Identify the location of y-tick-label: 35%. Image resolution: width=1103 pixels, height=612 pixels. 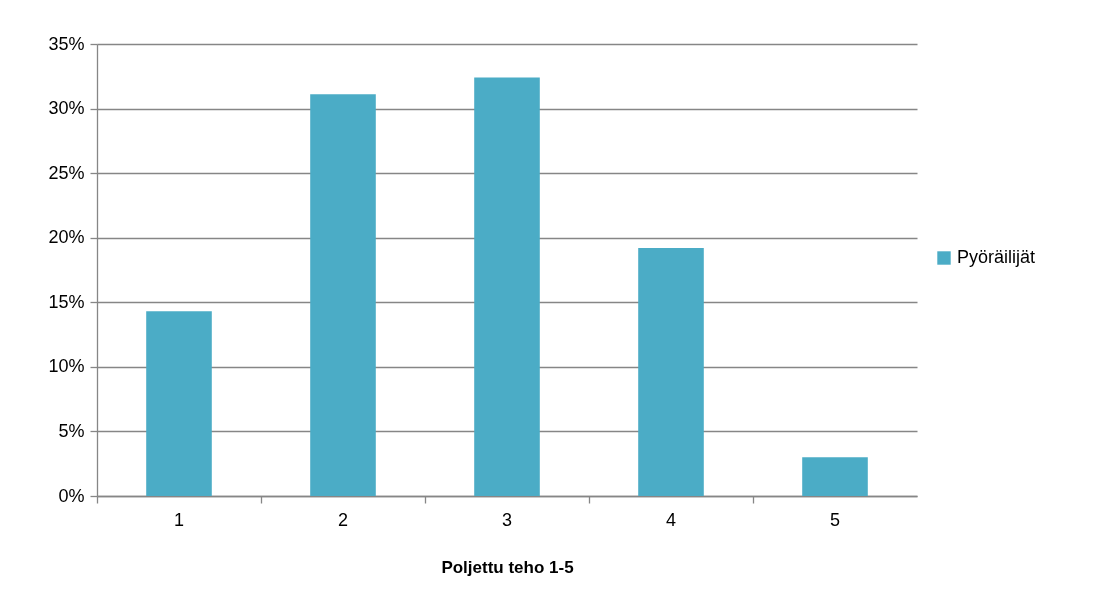
(66, 43).